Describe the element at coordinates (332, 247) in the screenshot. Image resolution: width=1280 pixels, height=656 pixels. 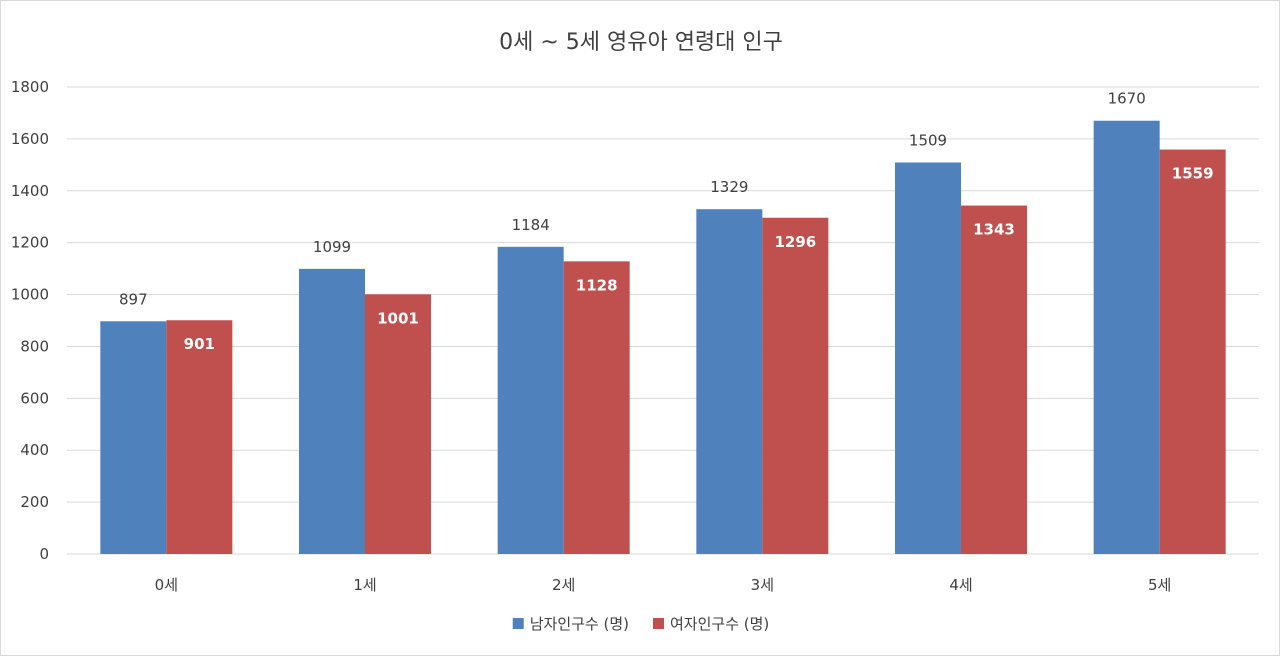
I see `data-label: 1099` at that location.